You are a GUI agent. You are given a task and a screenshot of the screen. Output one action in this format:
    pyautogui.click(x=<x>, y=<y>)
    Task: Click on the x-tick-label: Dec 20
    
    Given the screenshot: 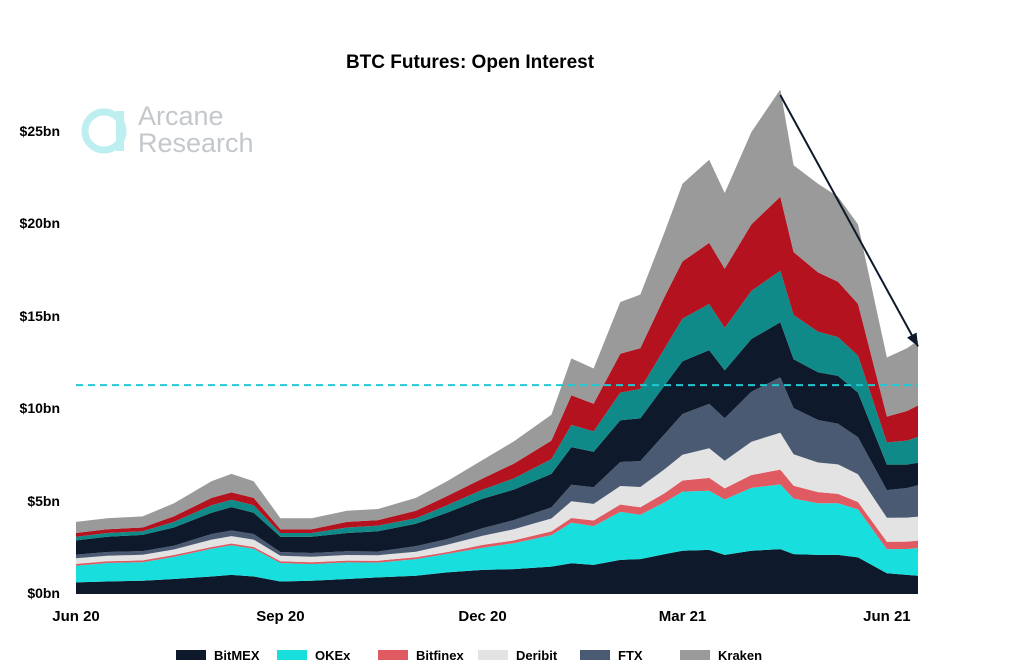 What is the action you would take?
    pyautogui.click(x=482, y=616)
    